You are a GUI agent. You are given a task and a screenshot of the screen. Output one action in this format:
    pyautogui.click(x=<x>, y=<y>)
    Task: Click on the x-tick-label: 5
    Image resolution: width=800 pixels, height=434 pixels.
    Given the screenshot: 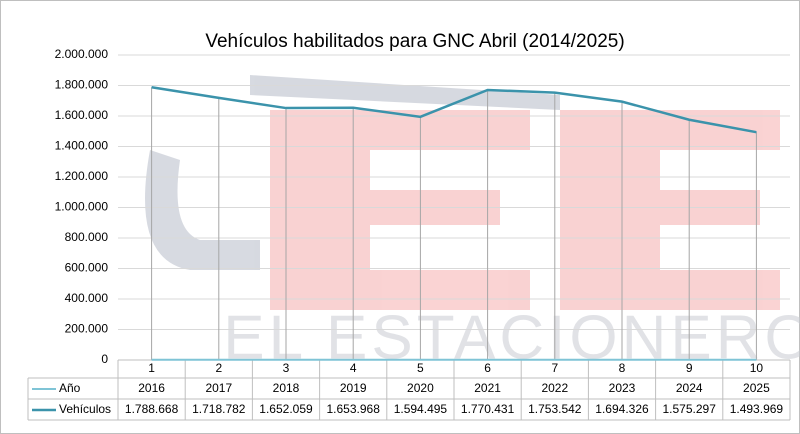 What is the action you would take?
    pyautogui.click(x=420, y=368)
    